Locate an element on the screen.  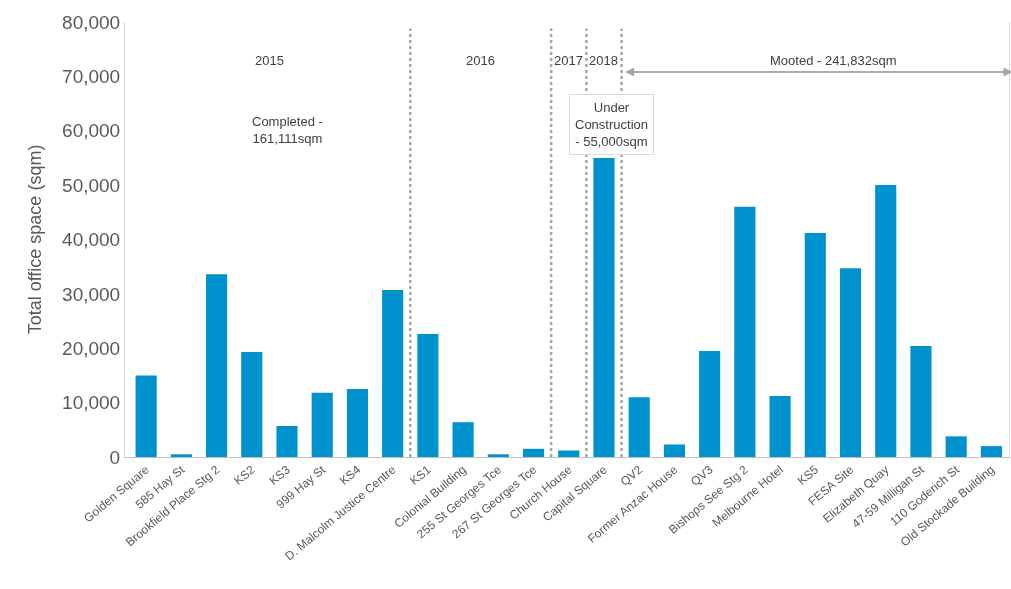
y-tick-label: 10,000 is located at coordinates (91, 403).